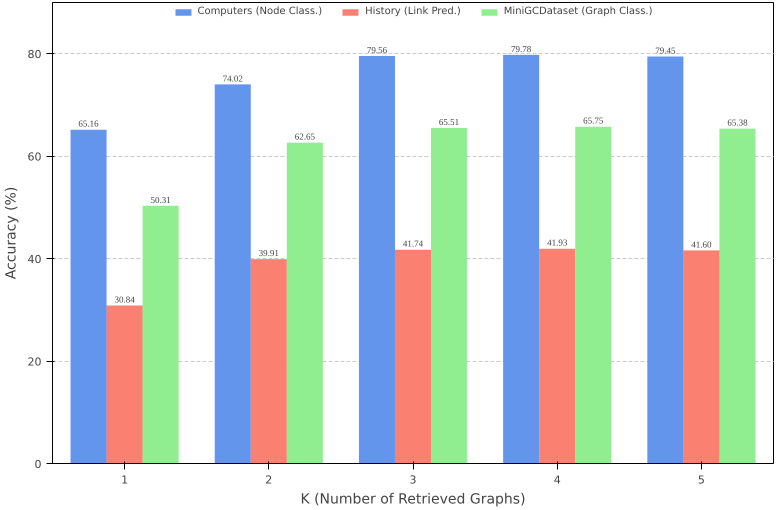 This screenshot has width=777, height=510. Describe the element at coordinates (89, 123) in the screenshot. I see `data-label: 65.16` at that location.